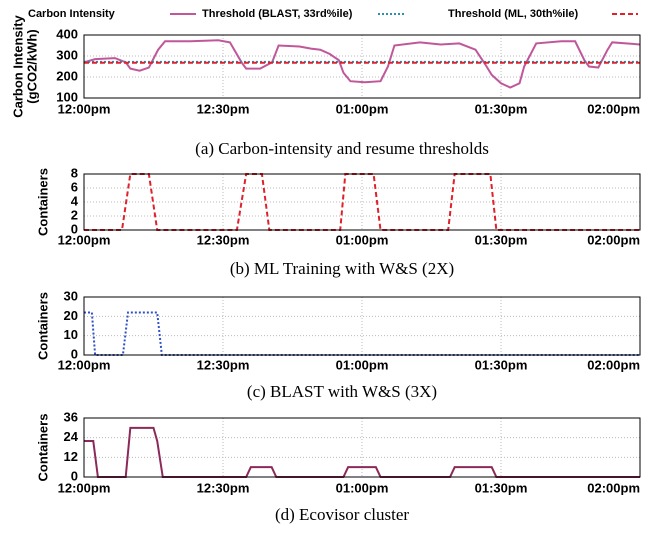 The width and height of the screenshot is (668, 535). What do you see at coordinates (72, 14) in the screenshot?
I see `legend-label: Carbon Intensity` at bounding box center [72, 14].